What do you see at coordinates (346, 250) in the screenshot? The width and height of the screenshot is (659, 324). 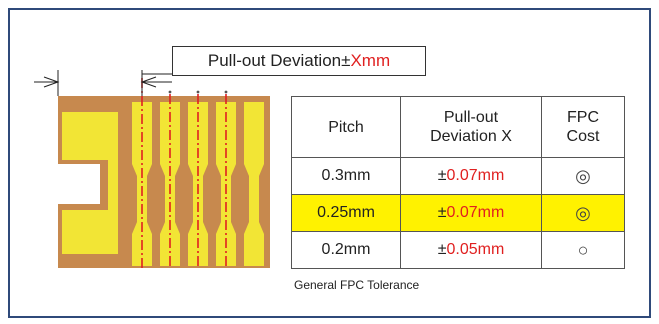 I see `pitch-cell: 0.2mm` at bounding box center [346, 250].